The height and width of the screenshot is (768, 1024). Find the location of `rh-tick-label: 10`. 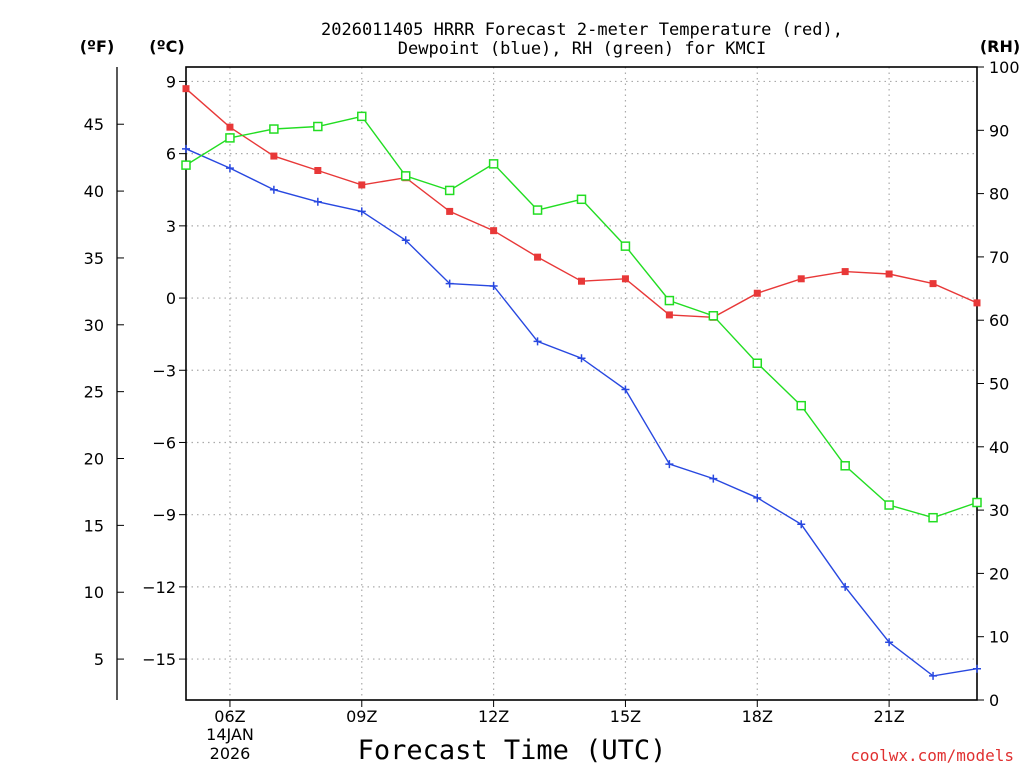

rh-tick-label: 10 is located at coordinates (999, 637).